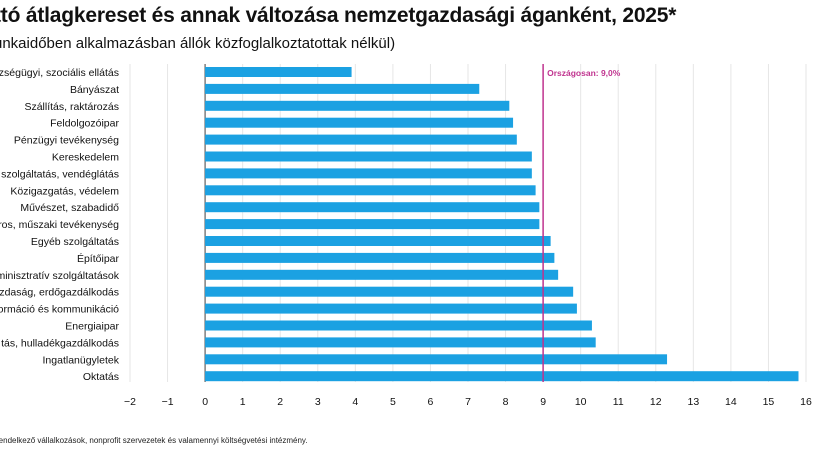  Describe the element at coordinates (59, 73) in the screenshot. I see `category-label: zségügyi, szociális ellátás` at that location.